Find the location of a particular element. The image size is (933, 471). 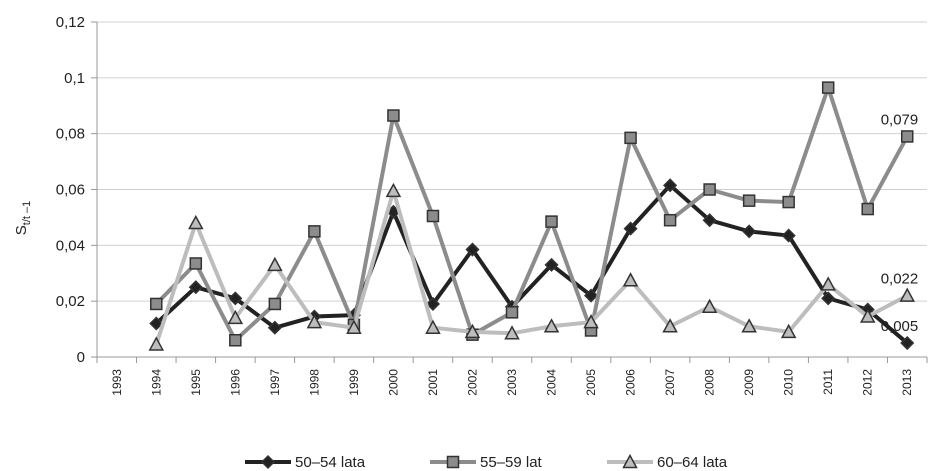

y-axis-label-sub: t/t –1 is located at coordinates (27, 213).